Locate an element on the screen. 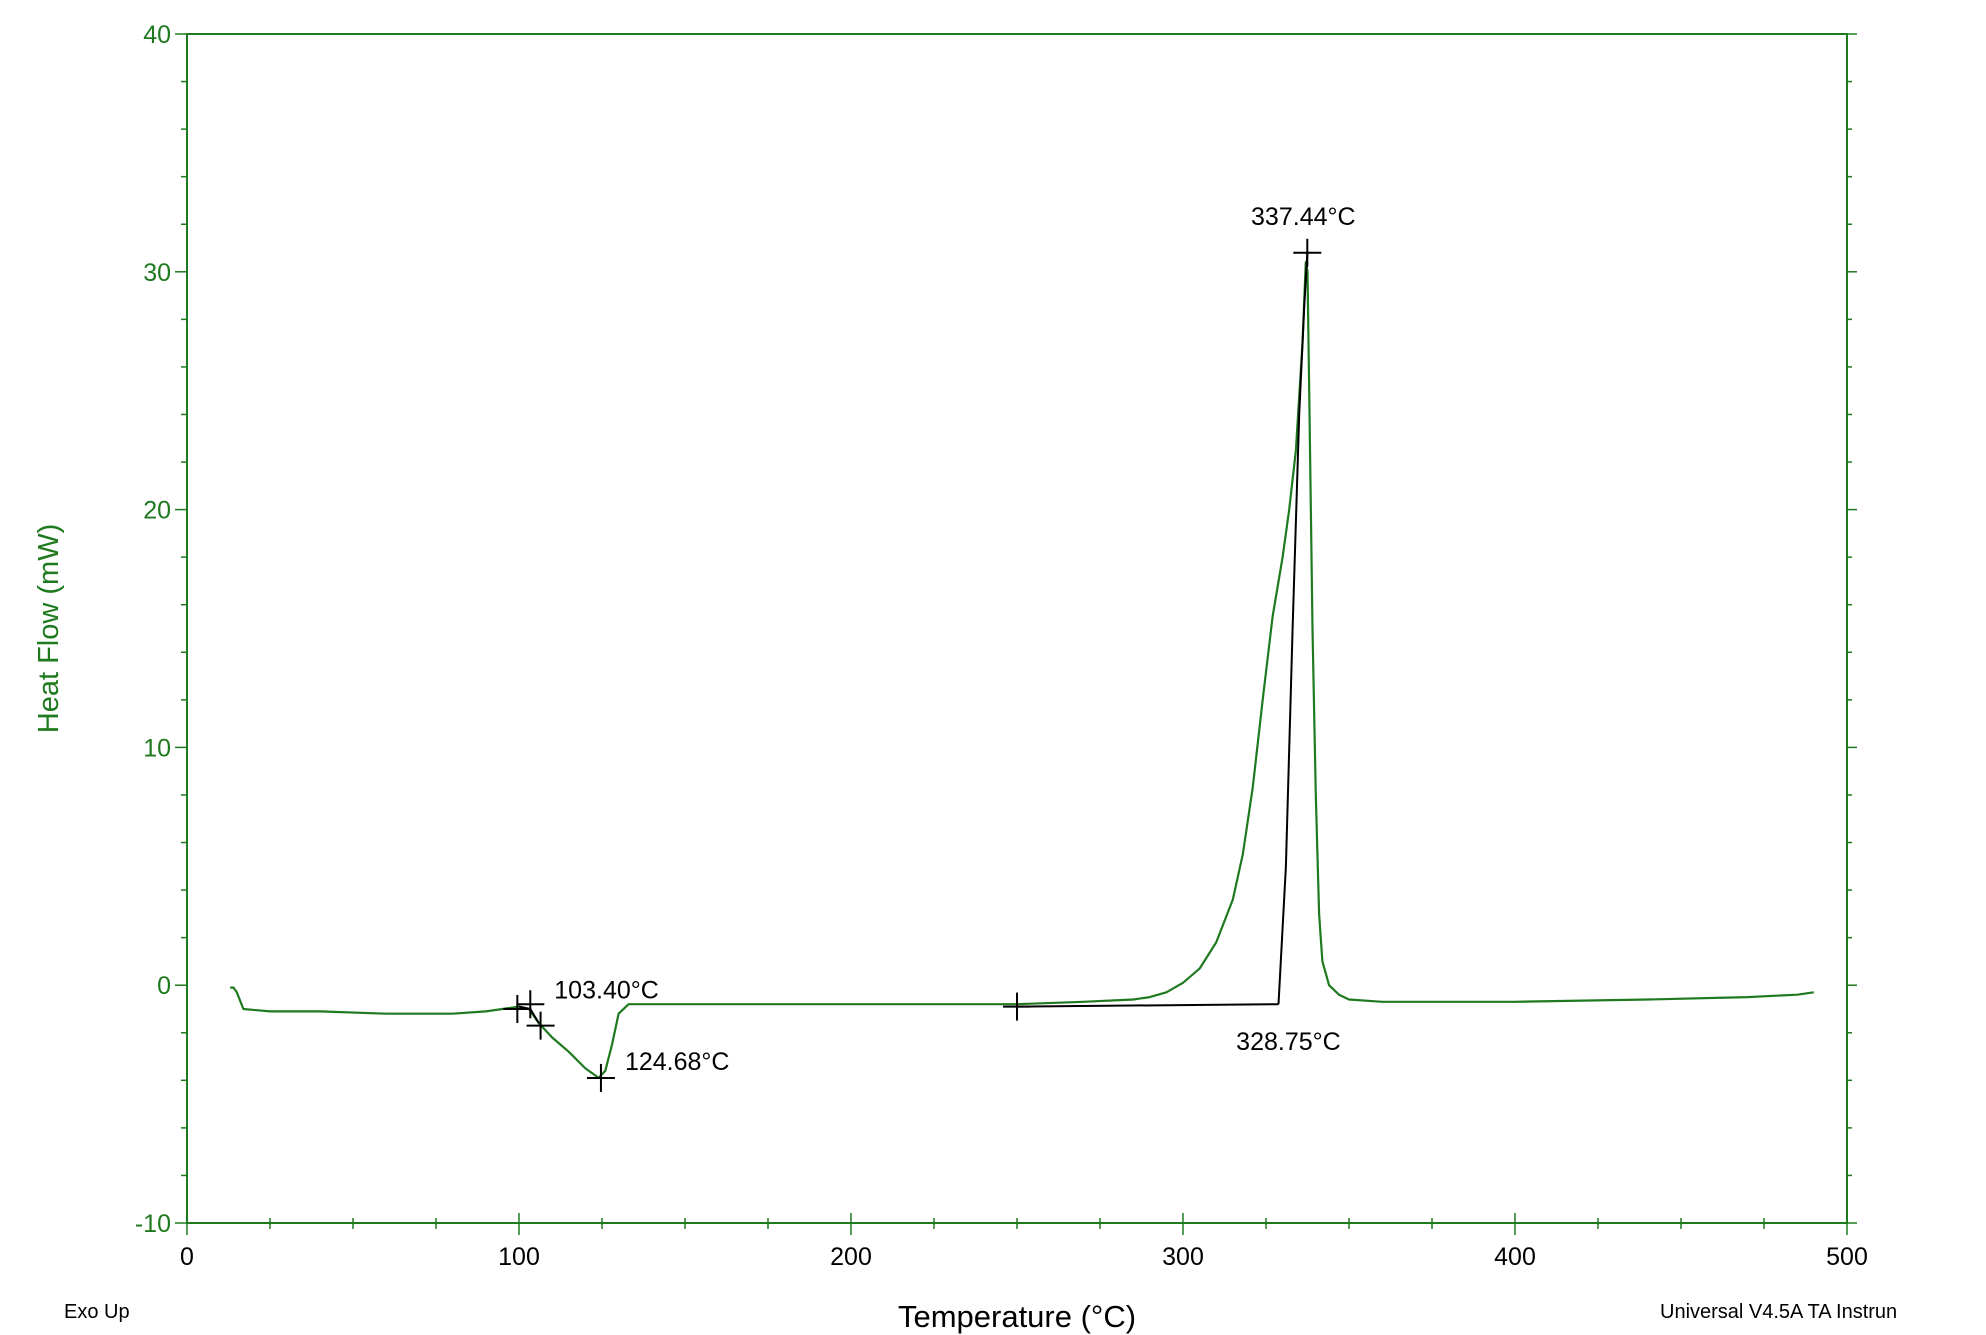  x-tick-label: 100 is located at coordinates (519, 1257).